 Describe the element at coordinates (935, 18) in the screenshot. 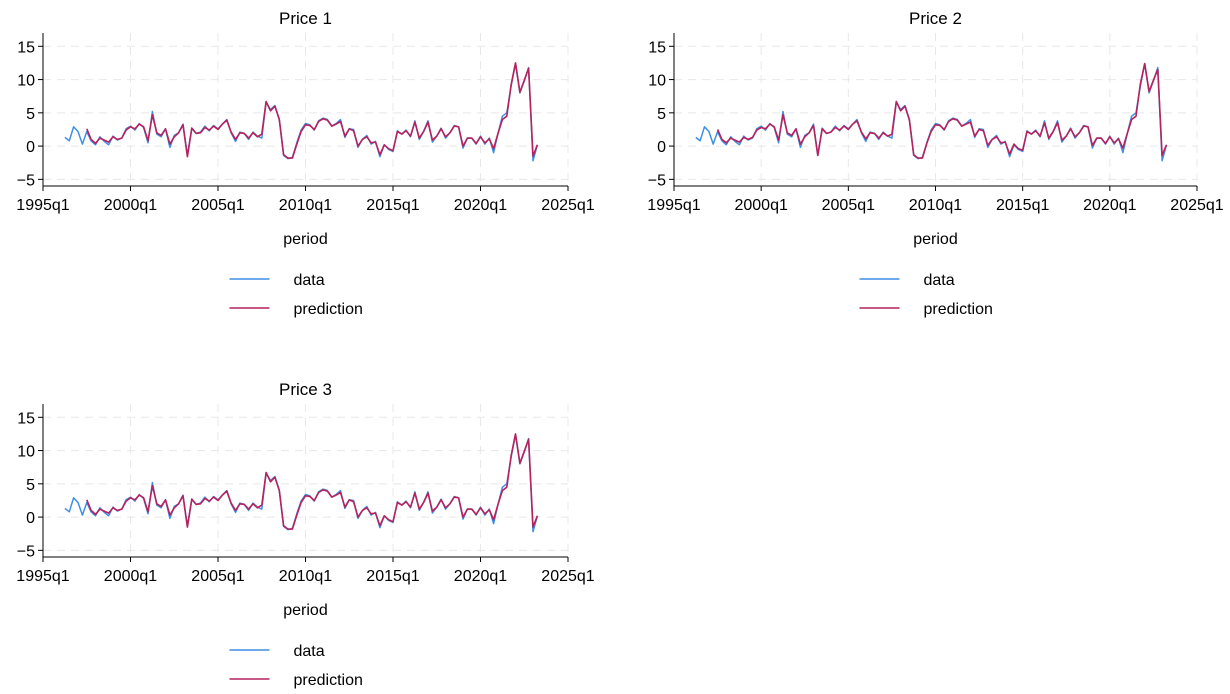

I see `chart-title: Price 2` at that location.